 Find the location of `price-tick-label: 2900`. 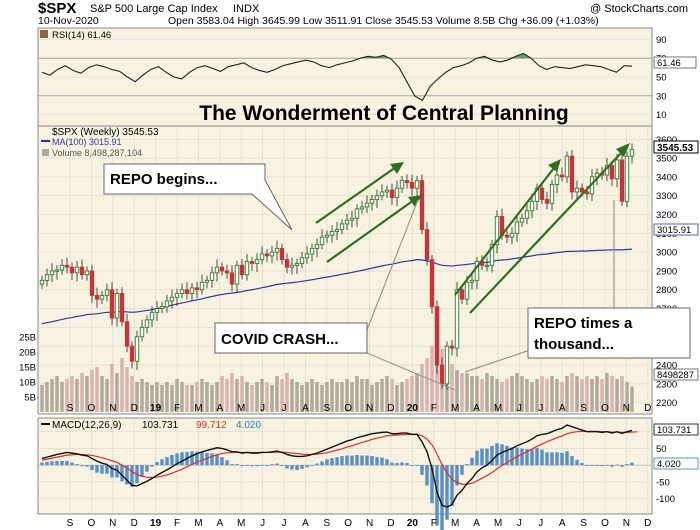

price-tick-label: 2900 is located at coordinates (666, 271).